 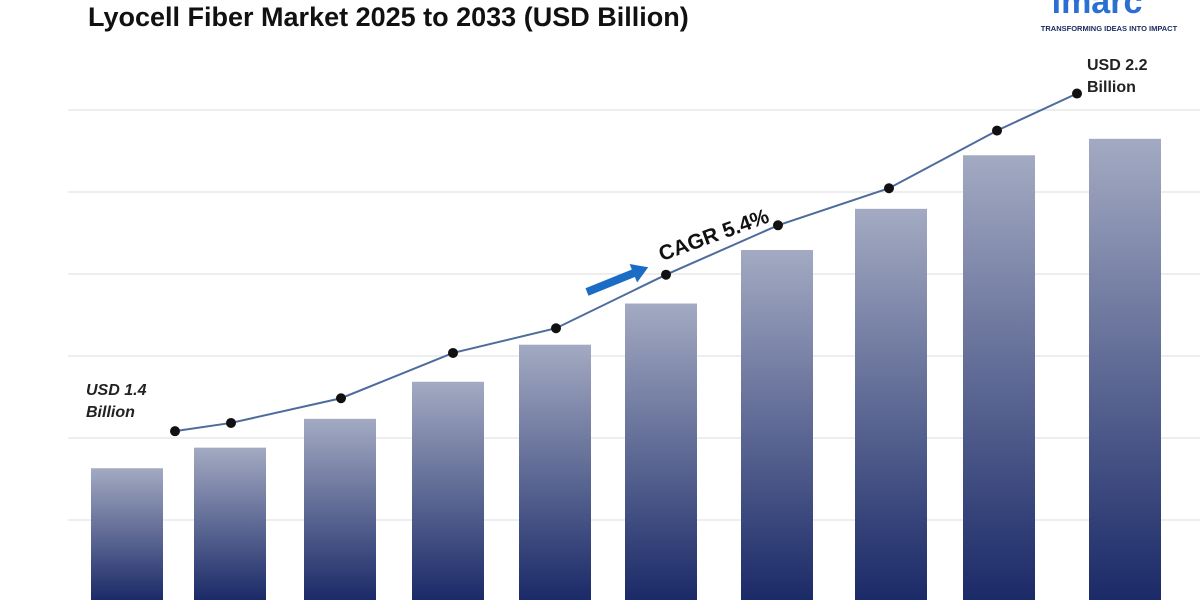 What do you see at coordinates (116, 390) in the screenshot?
I see `start-label: USD 1.4` at bounding box center [116, 390].